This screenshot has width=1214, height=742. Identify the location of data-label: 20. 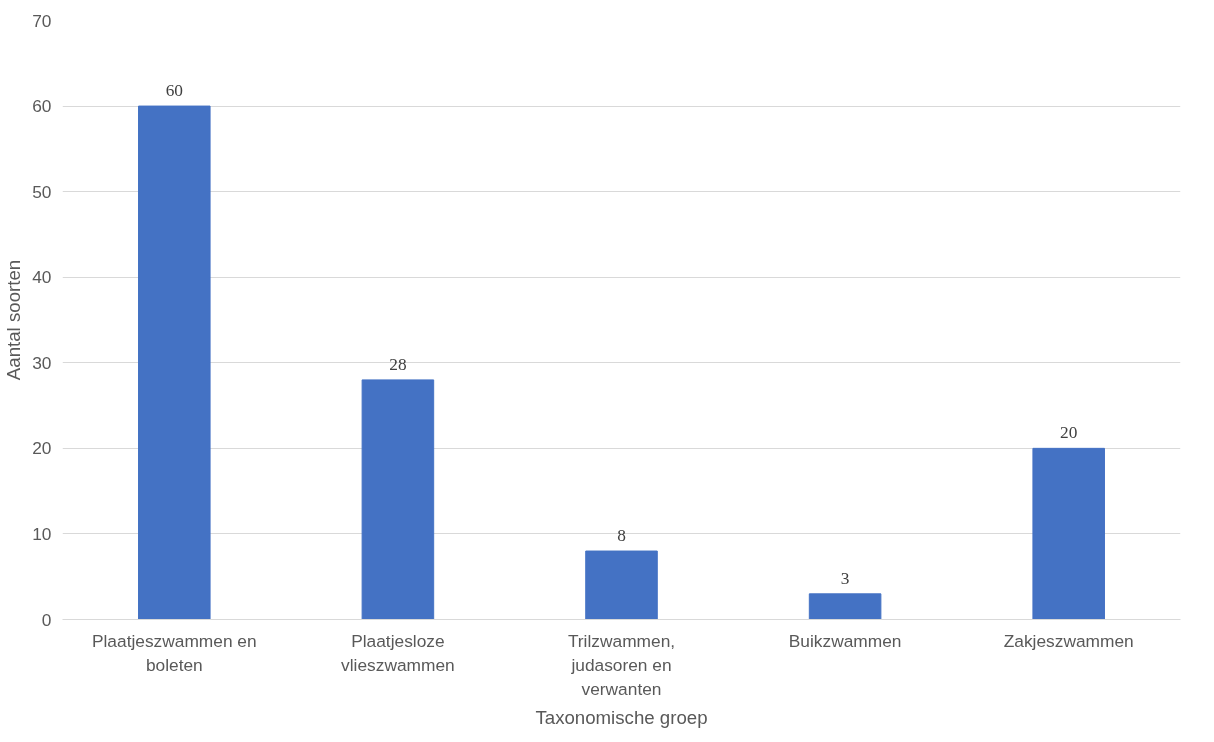
(1069, 433).